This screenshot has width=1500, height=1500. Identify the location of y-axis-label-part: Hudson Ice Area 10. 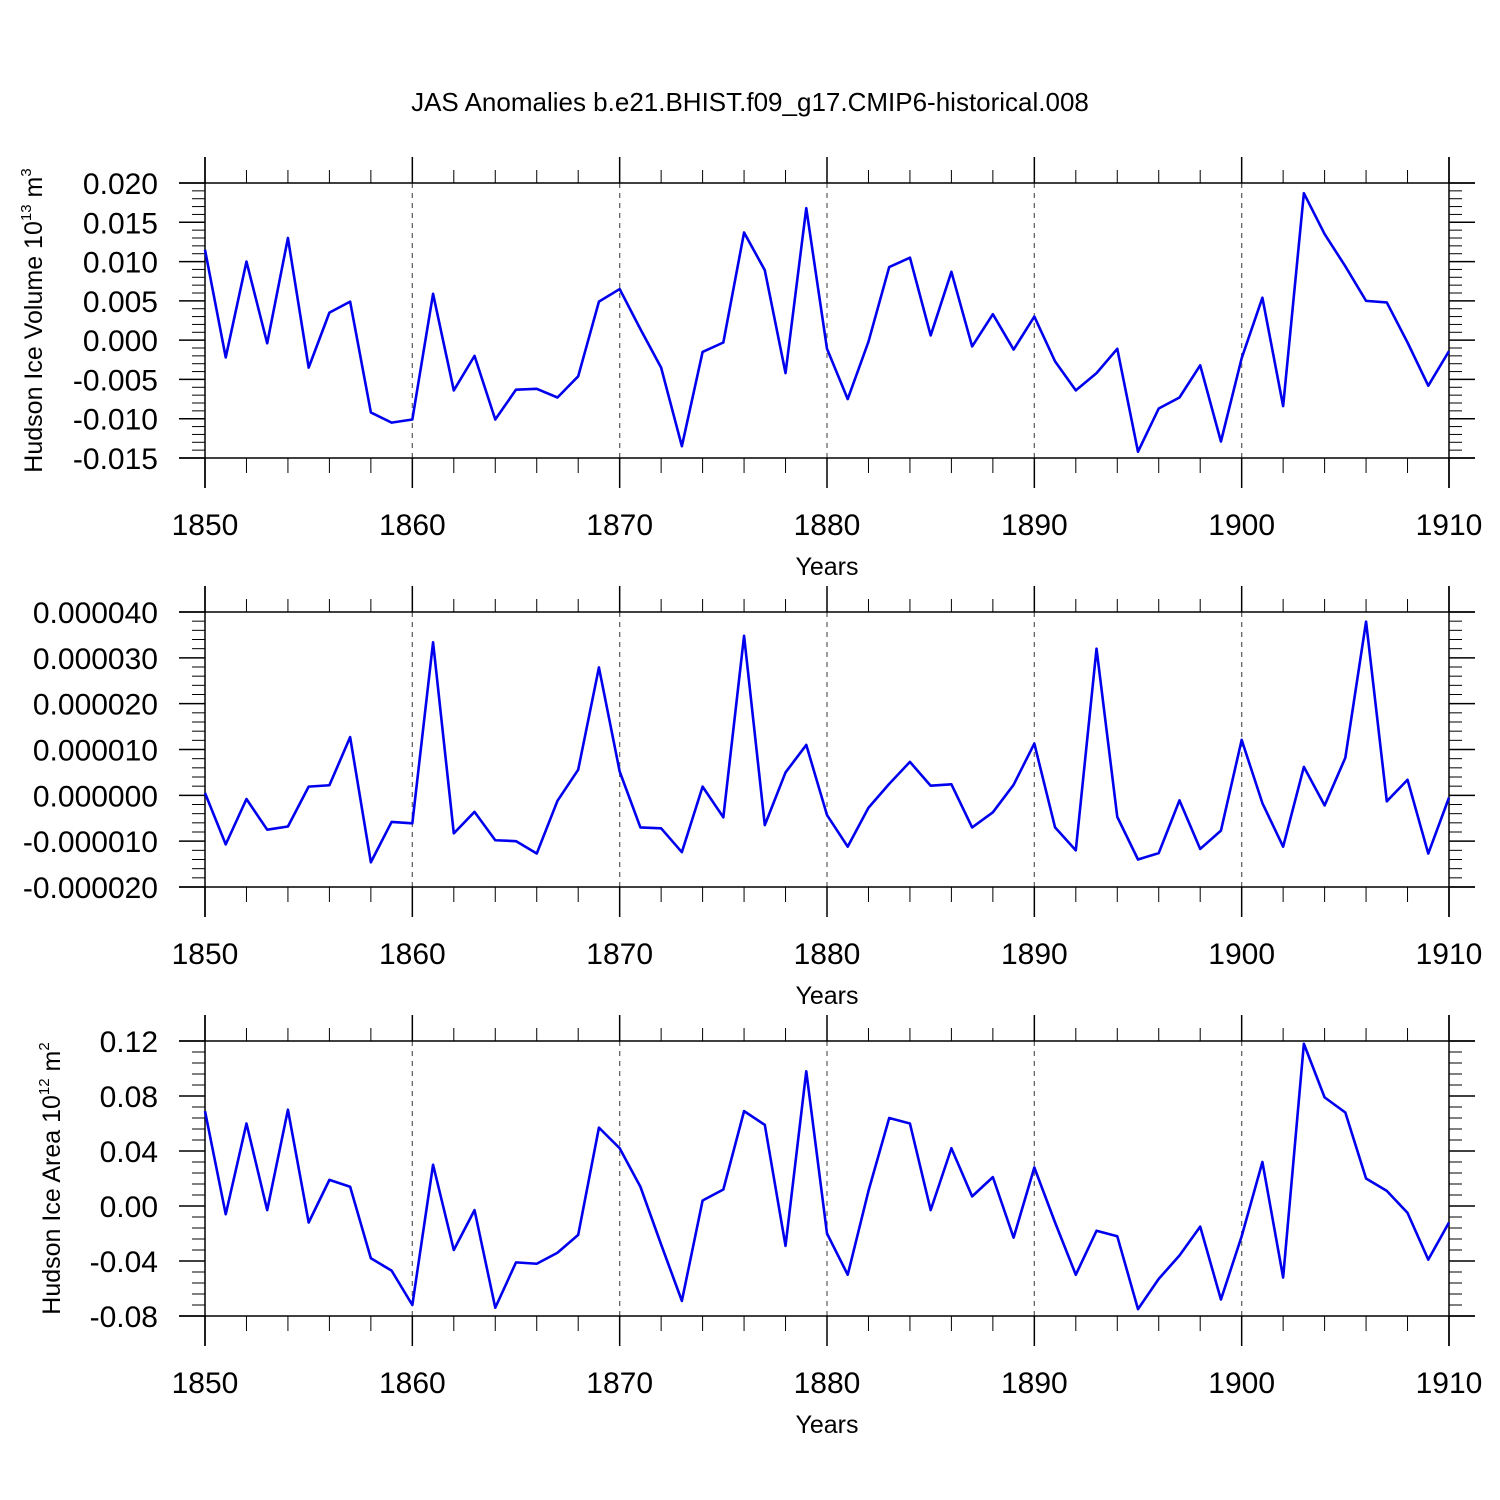
(52, 1205).